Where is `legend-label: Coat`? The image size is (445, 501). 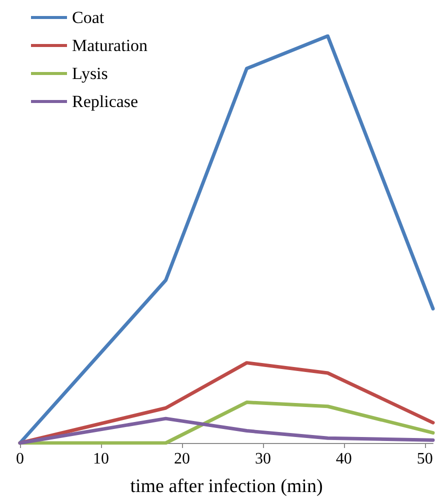 legend-label: Coat is located at coordinates (88, 17).